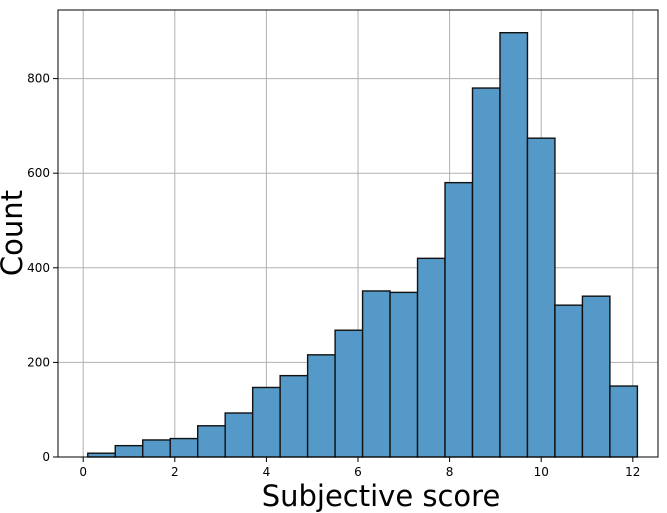 The height and width of the screenshot is (513, 667). I want to click on x-tick-label: 4, so click(267, 472).